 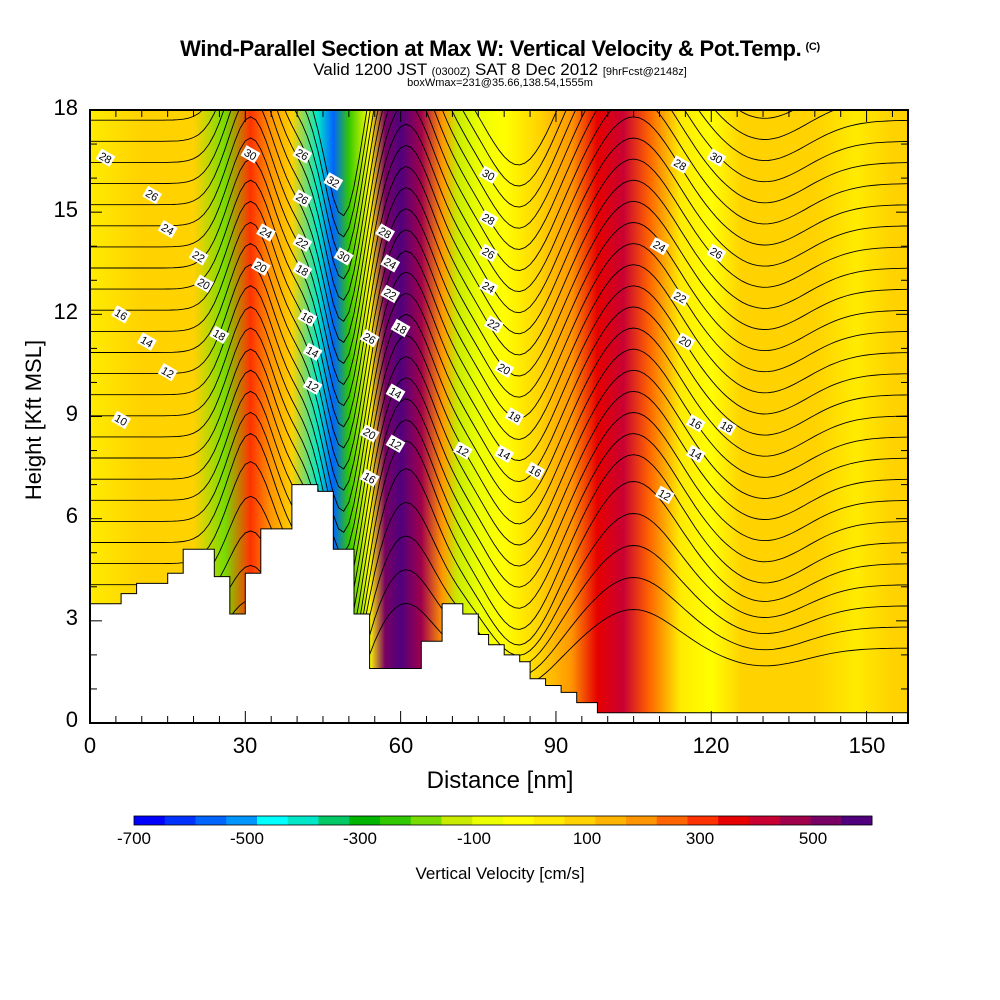 I want to click on x-tick-label: 150, so click(x=867, y=745).